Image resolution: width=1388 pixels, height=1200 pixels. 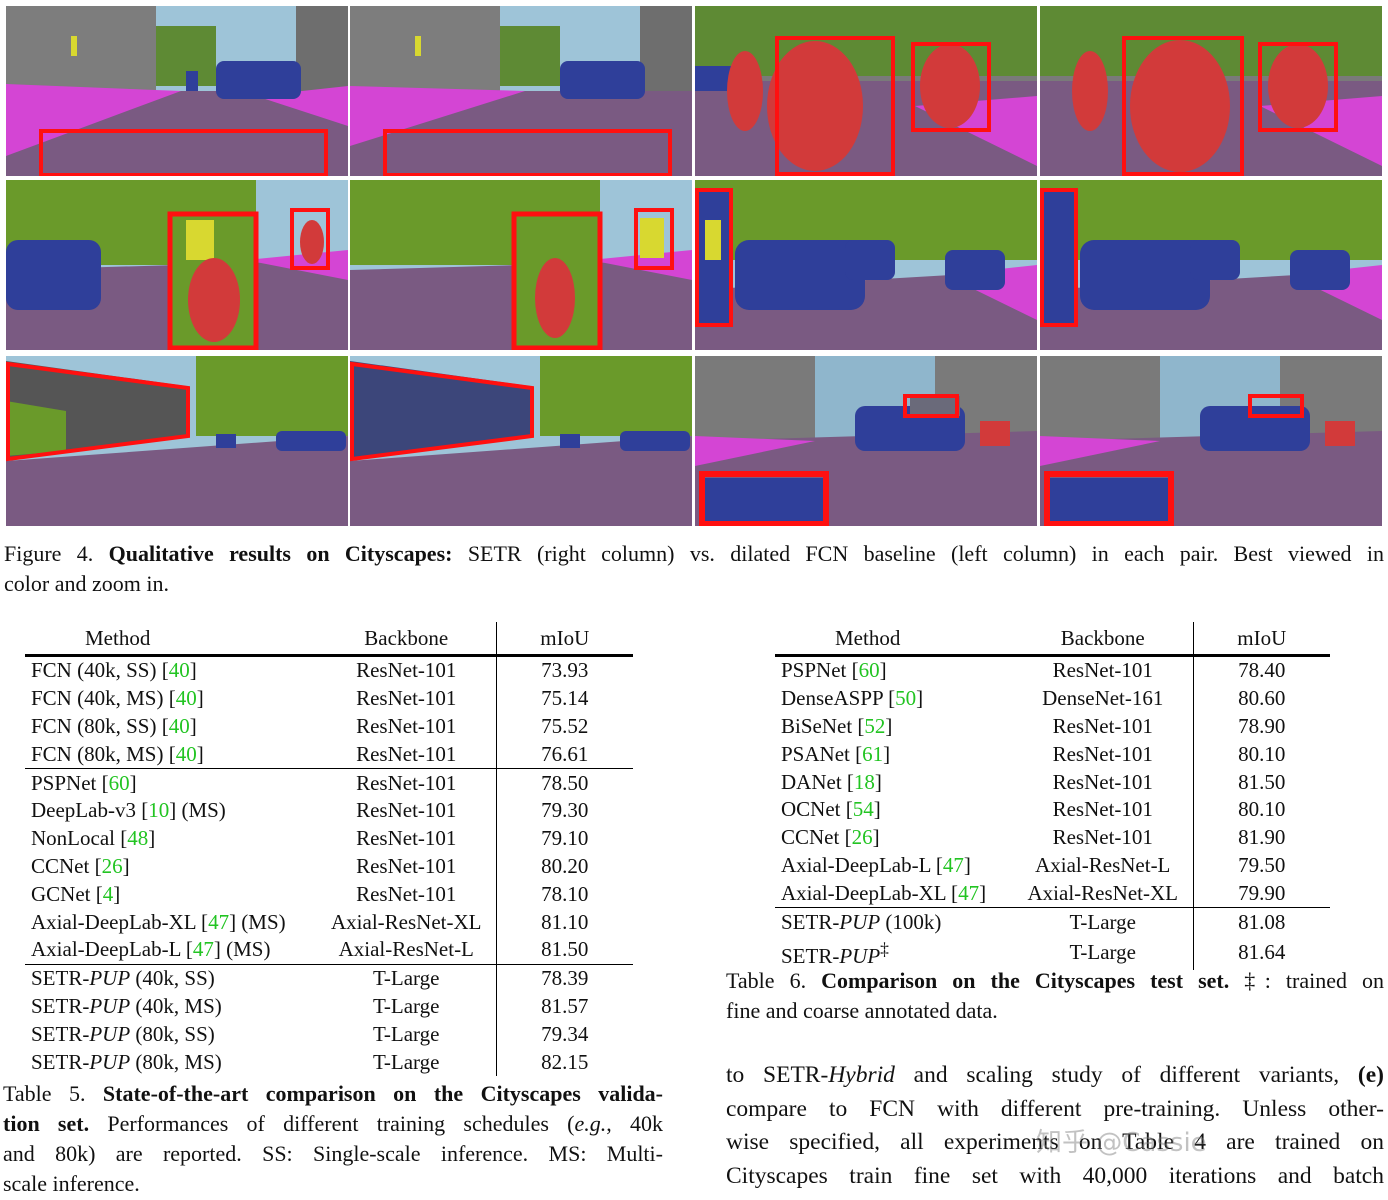 I want to click on table-5-label: Table 5., so click(x=44, y=1093).